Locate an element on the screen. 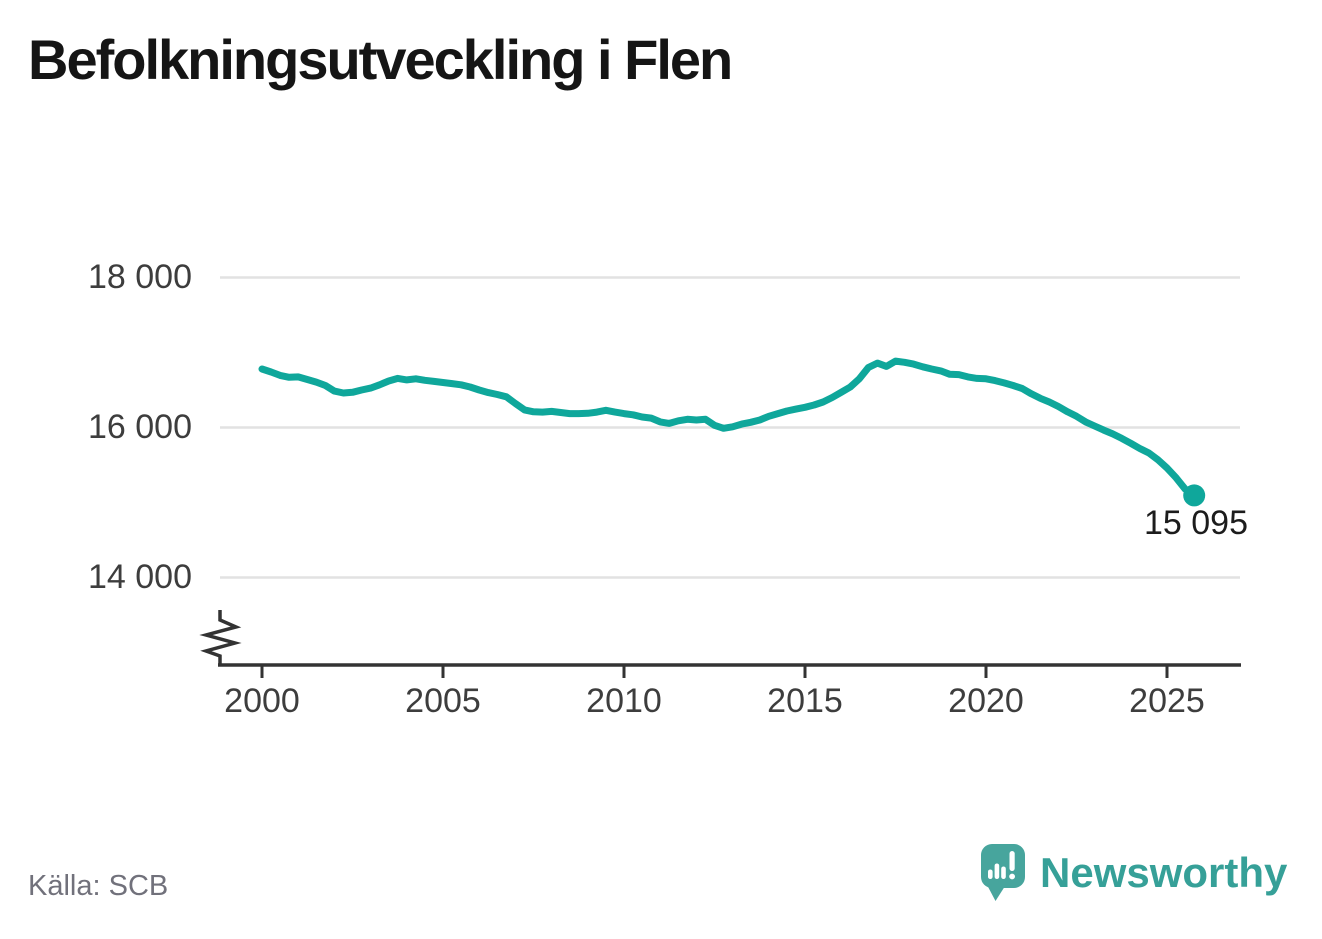  end-value-label: 15 095 is located at coordinates (1196, 523).